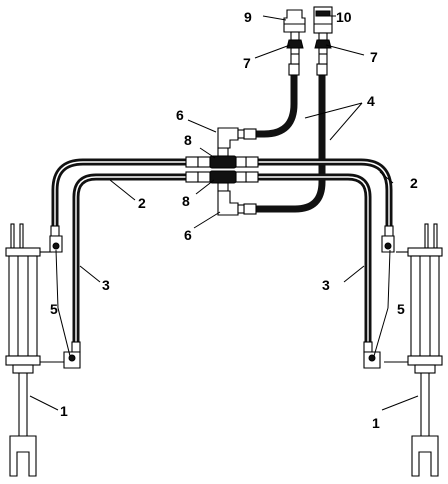  Describe the element at coordinates (272, 106) in the screenshot. I see `hose-4-left` at that location.